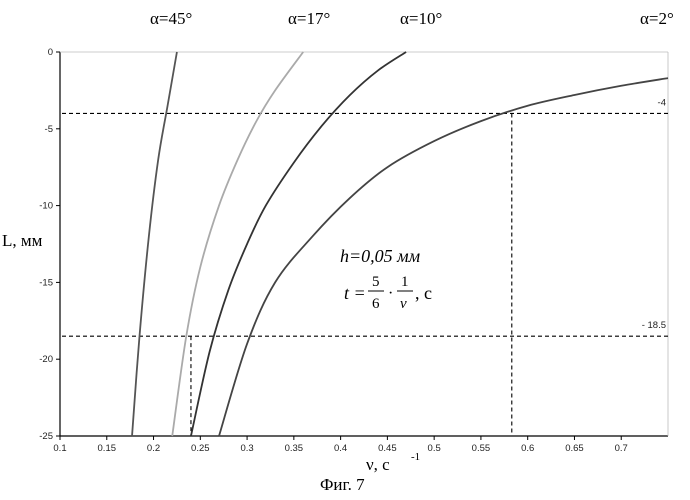  What do you see at coordinates (340, 448) in the screenshot?
I see `x-tick-label: 0.4` at bounding box center [340, 448].